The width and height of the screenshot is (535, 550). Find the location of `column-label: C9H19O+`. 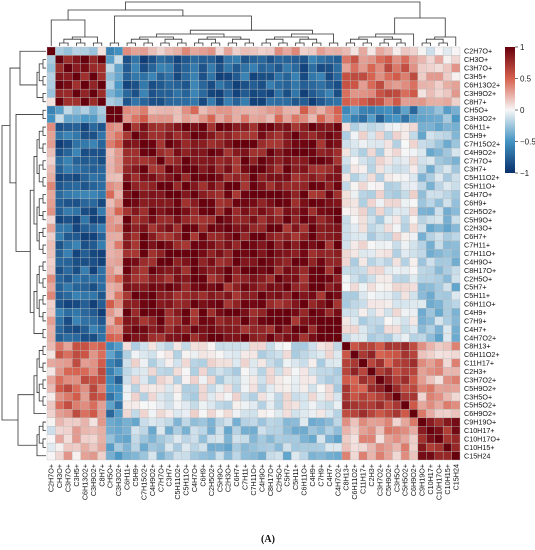

column-label: C9H19O+ is located at coordinates (422, 480).